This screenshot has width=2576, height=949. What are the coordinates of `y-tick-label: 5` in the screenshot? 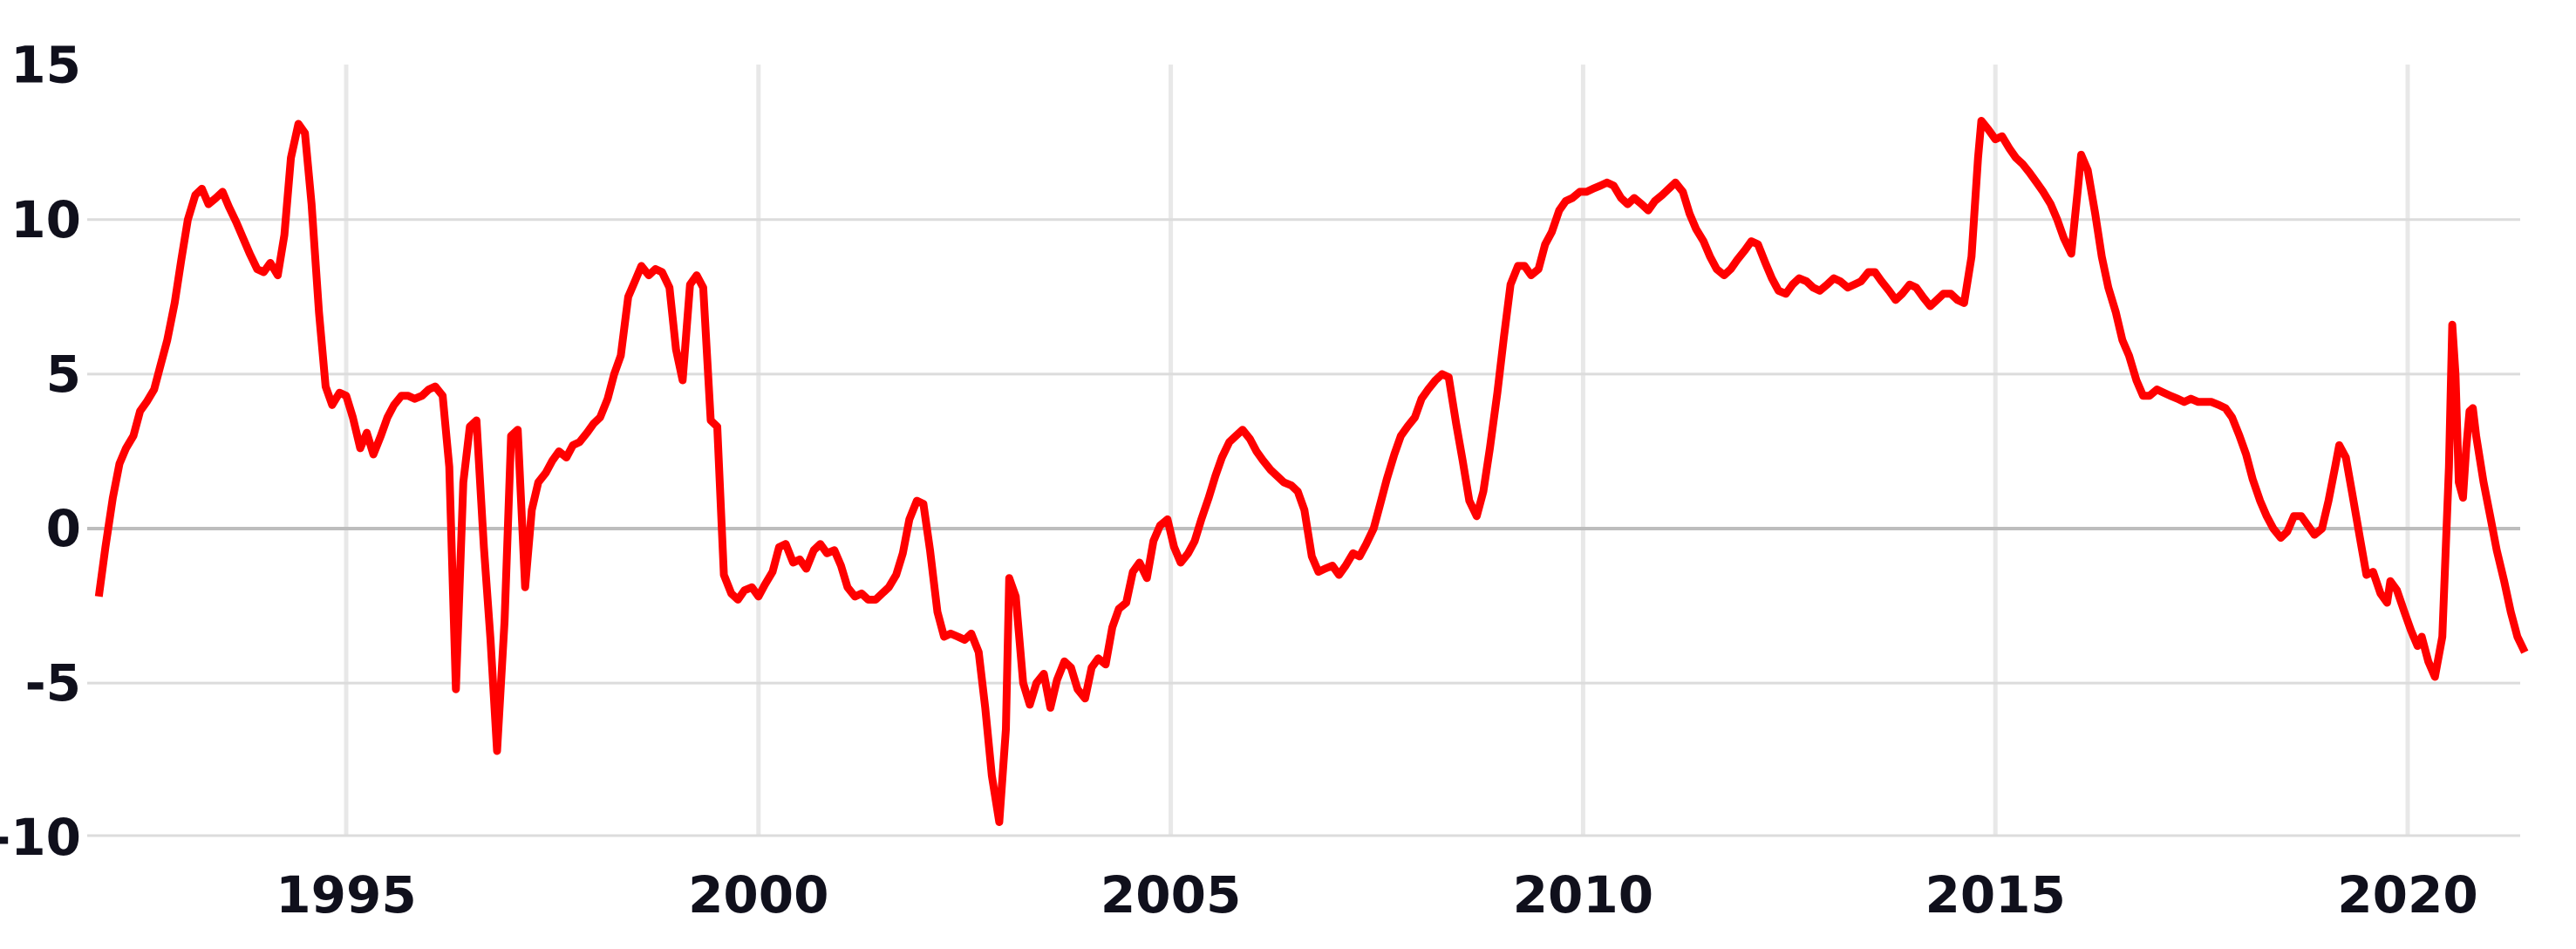 It's located at (64, 374).